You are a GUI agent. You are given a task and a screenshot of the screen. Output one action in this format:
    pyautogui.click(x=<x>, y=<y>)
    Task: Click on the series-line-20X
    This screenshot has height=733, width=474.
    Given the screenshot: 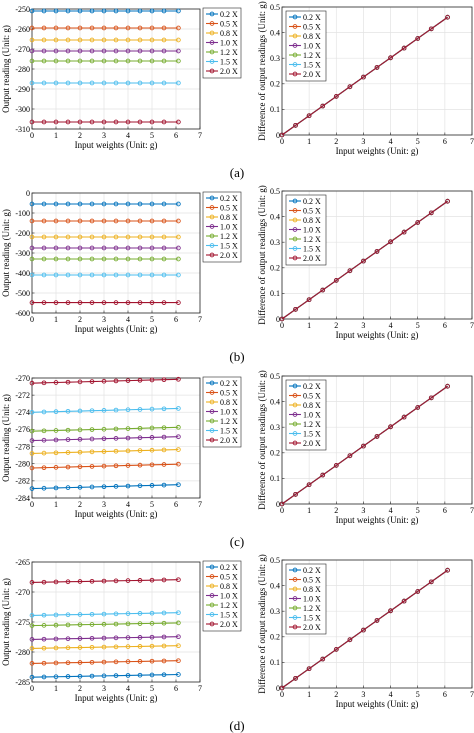 What is the action you would take?
    pyautogui.click(x=364, y=629)
    